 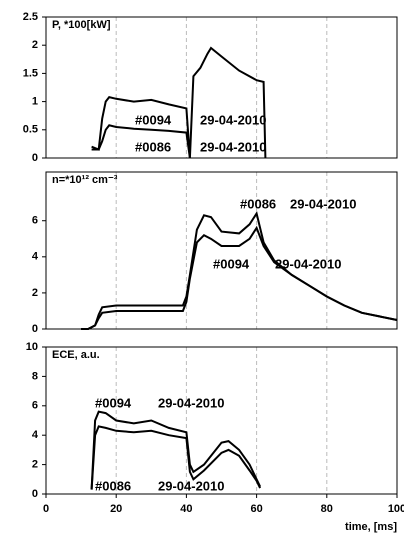 What do you see at coordinates (85, 180) in the screenshot?
I see `panel-title: n=*10¹² cm⁻³` at bounding box center [85, 180].